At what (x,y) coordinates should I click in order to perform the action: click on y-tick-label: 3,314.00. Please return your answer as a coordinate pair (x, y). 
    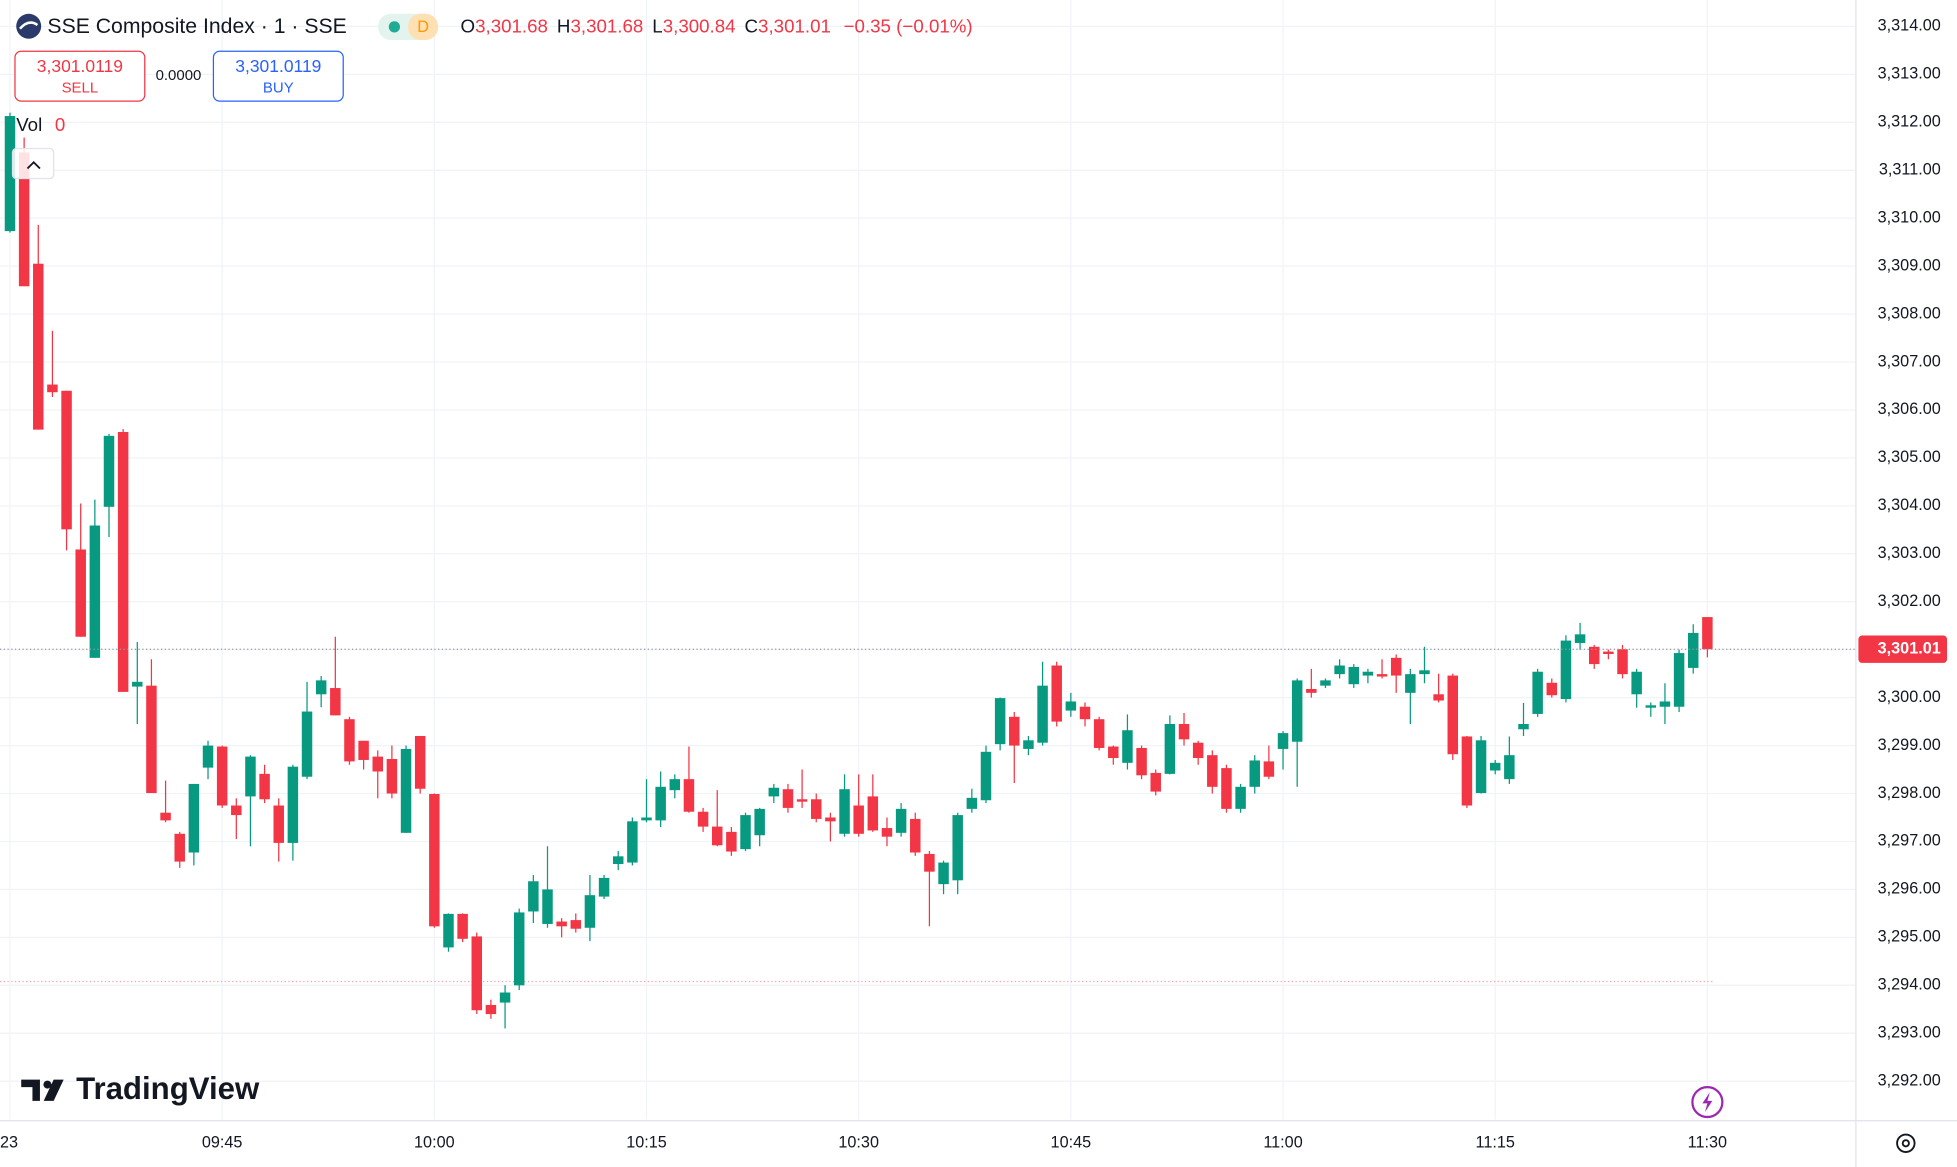
    Looking at the image, I should click on (1909, 26).